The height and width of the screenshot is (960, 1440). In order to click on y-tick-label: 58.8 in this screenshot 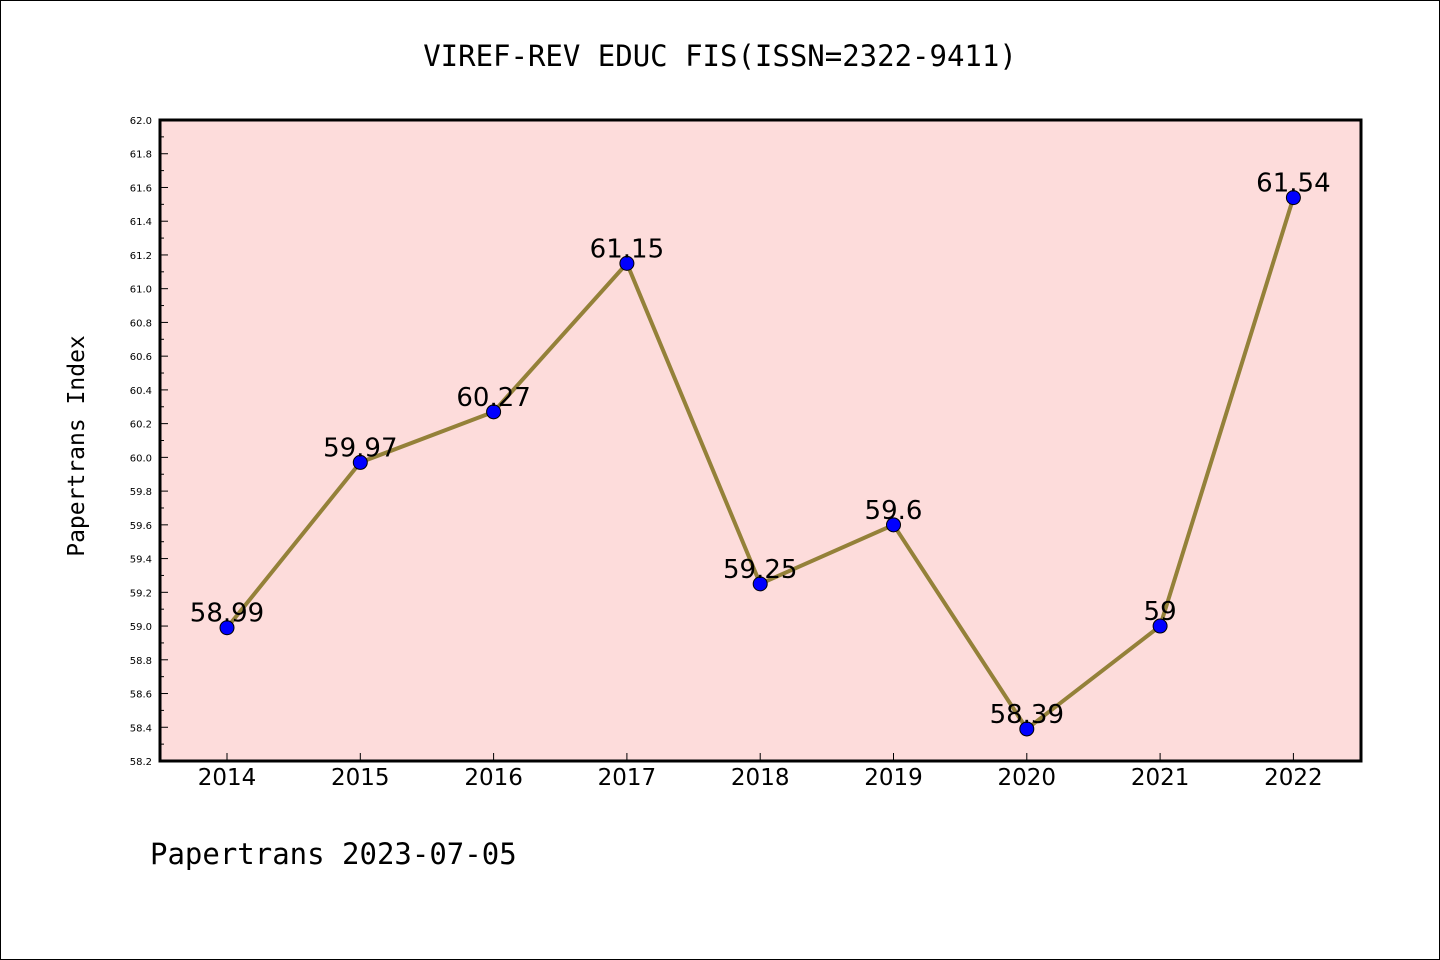, I will do `click(141, 661)`.